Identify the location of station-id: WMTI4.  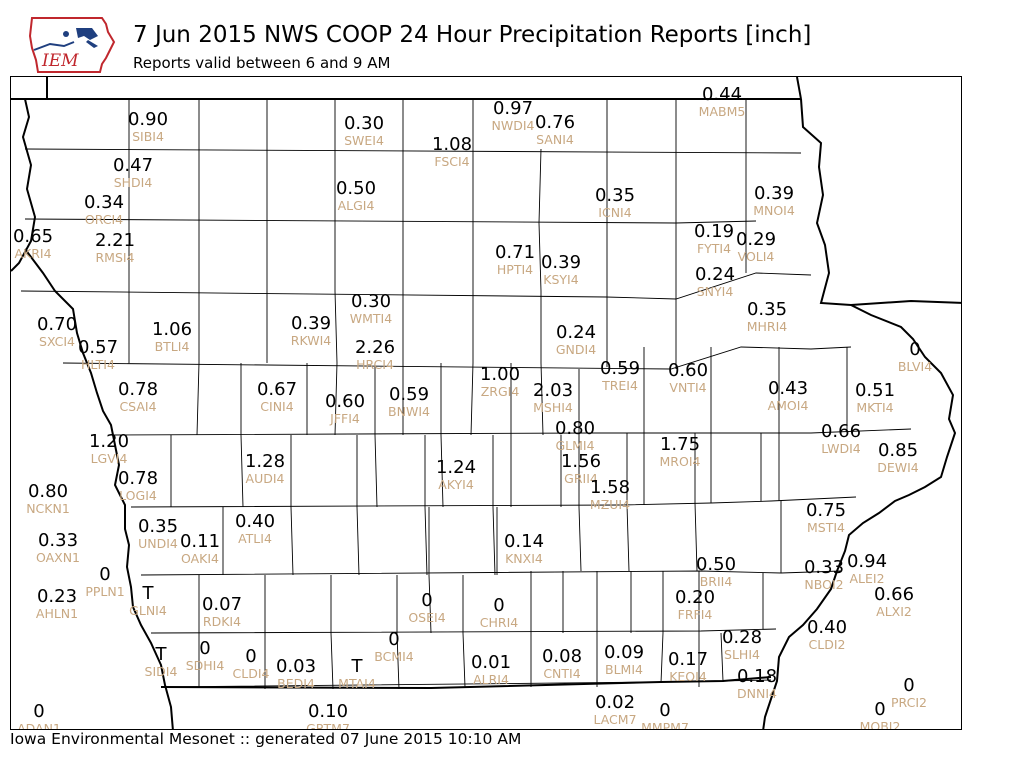
(371, 318).